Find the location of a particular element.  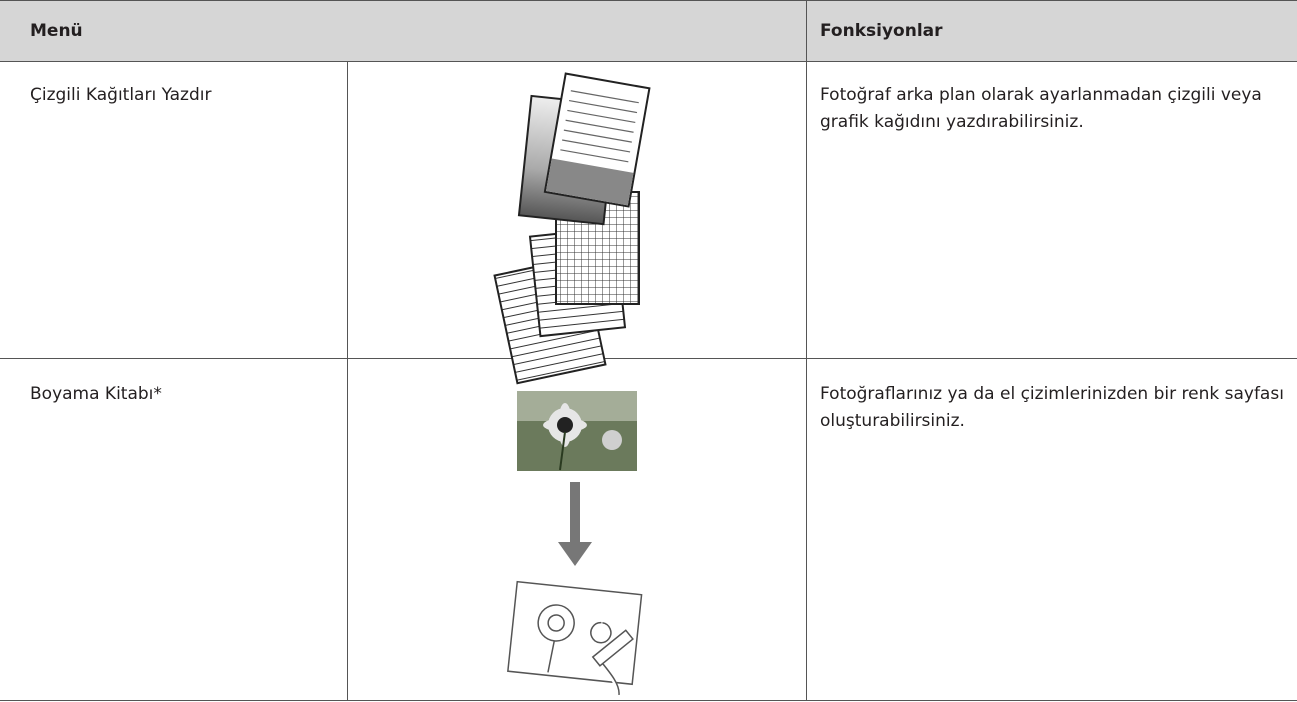

header-cell: Menü is located at coordinates (56, 31).